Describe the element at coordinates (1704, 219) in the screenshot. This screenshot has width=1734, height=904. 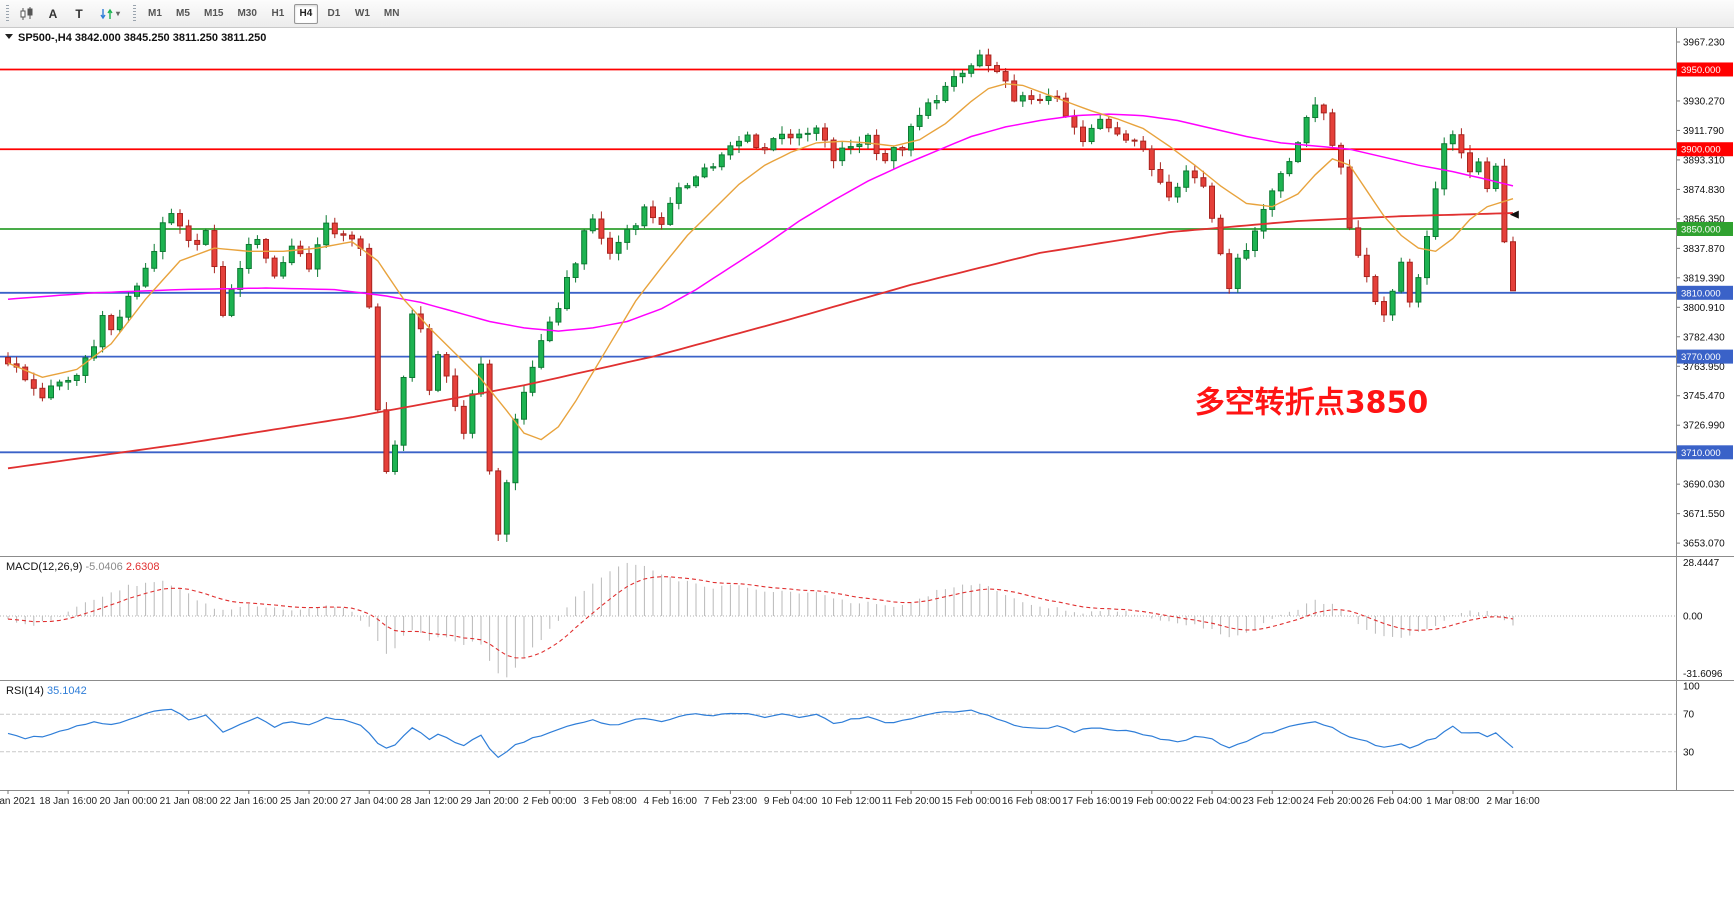
I see `price-tick-label: 3856.350` at that location.